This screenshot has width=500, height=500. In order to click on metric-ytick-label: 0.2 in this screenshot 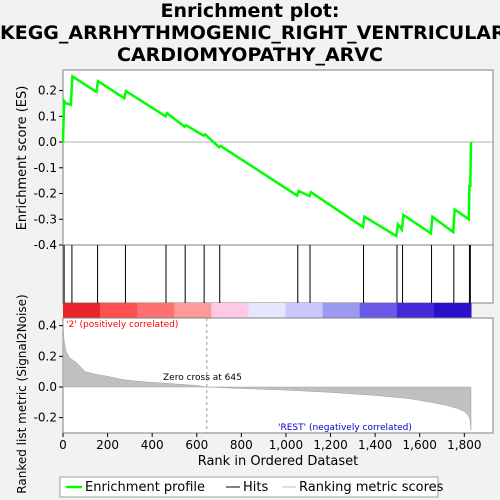, I will do `click(47, 356)`.